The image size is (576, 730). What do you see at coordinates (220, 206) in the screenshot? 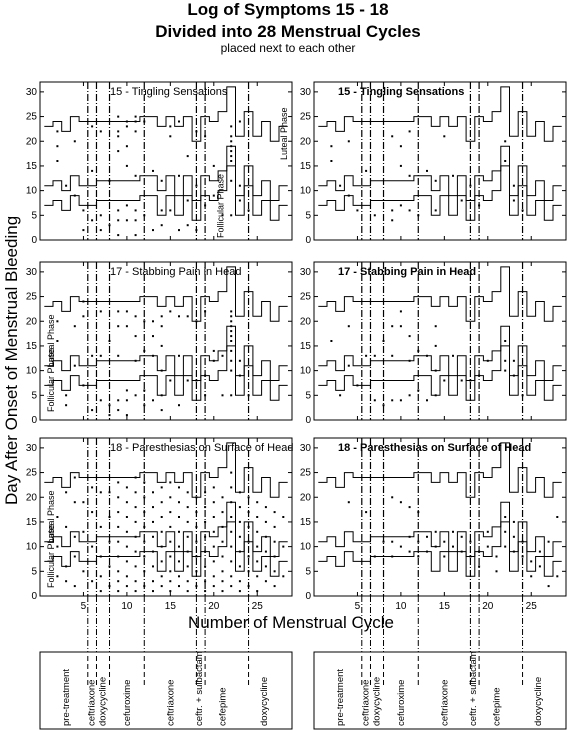
I see `follicular-phase-label: Follicular Phase` at bounding box center [220, 206].